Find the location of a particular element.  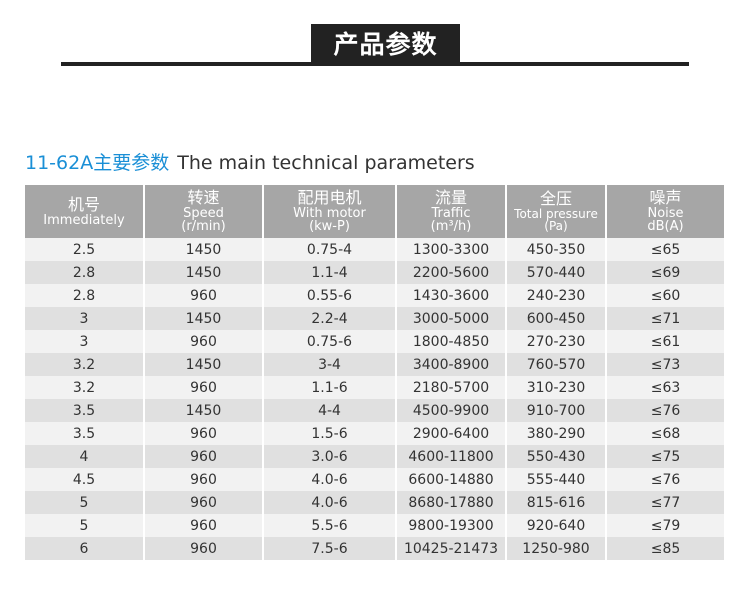

cell-pressure: 910-700 is located at coordinates (556, 410).